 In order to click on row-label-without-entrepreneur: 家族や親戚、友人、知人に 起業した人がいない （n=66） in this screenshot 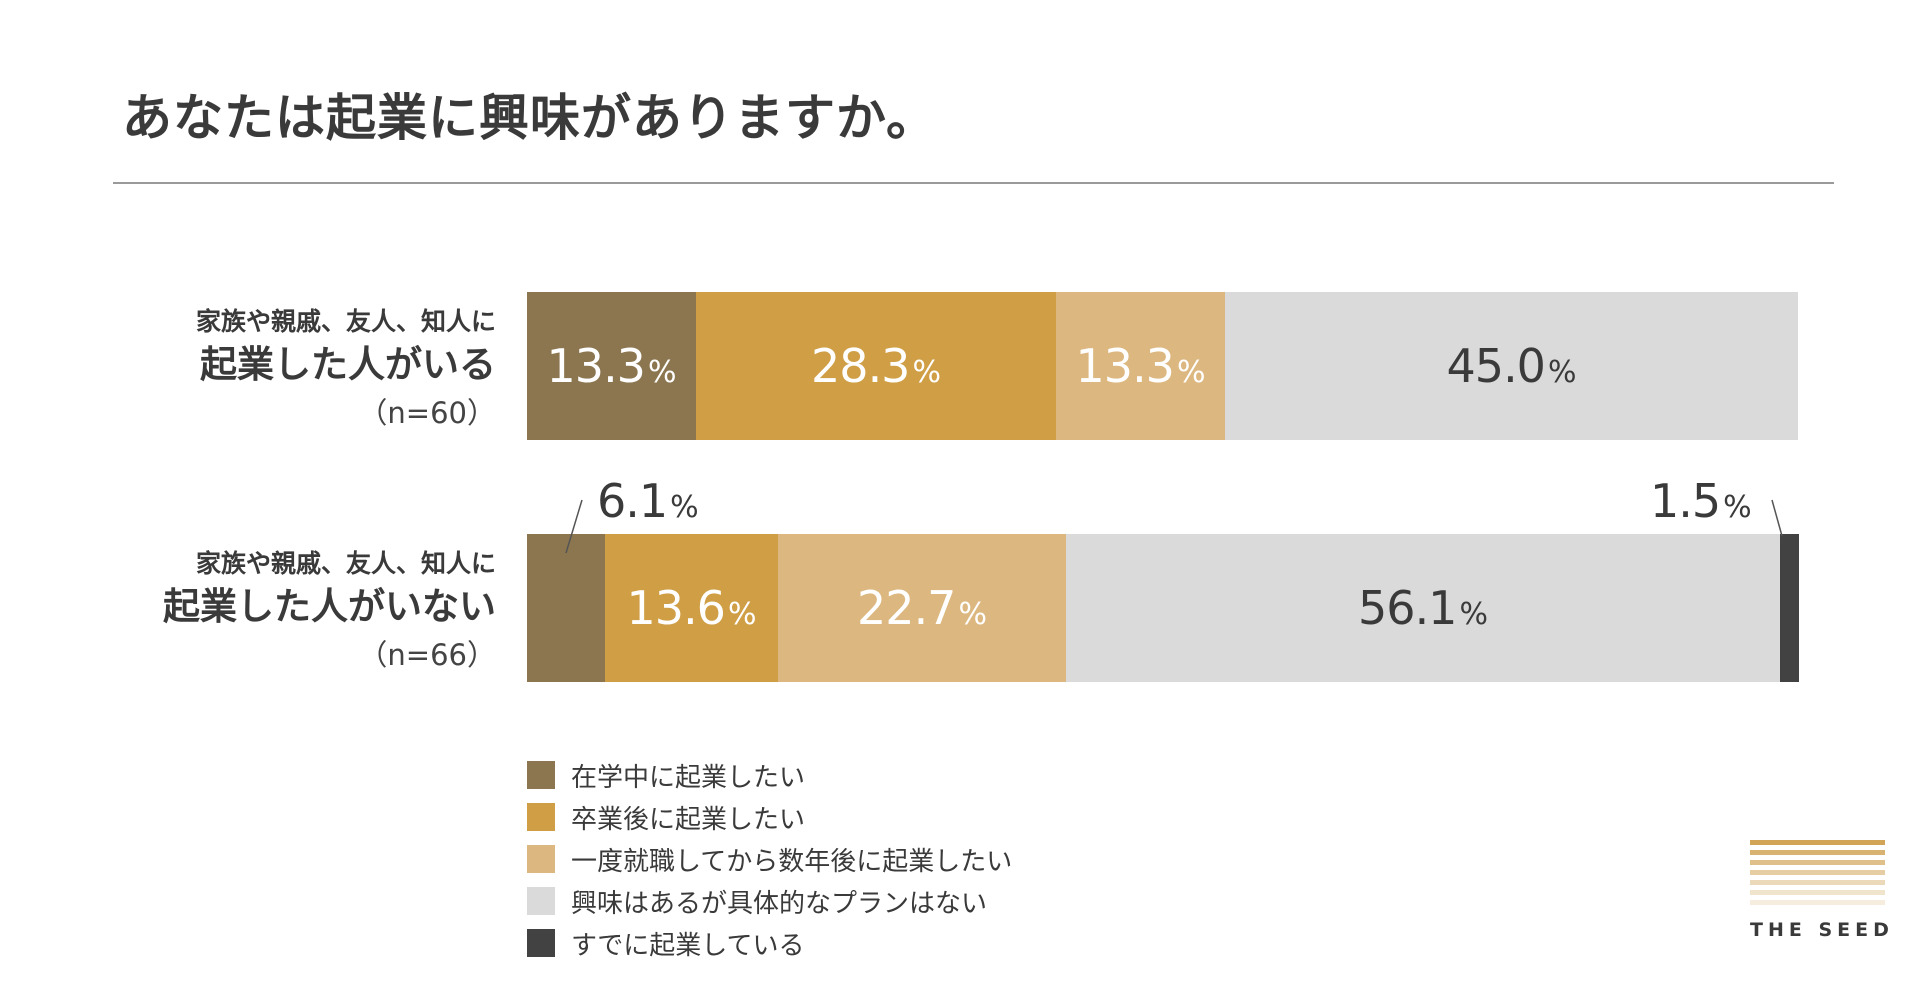, I will do `click(329, 612)`.